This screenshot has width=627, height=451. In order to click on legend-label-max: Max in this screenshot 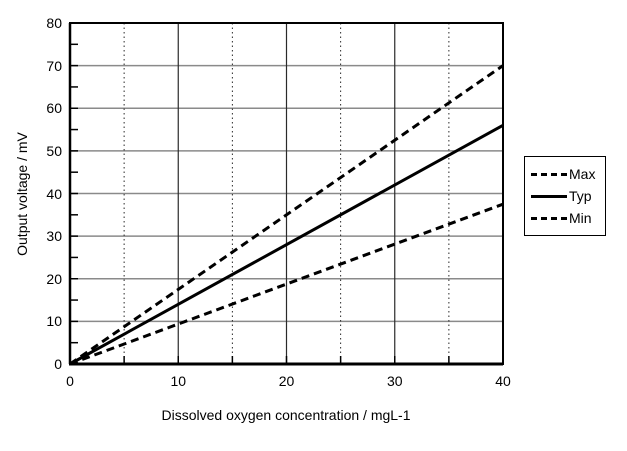, I will do `click(582, 174)`.